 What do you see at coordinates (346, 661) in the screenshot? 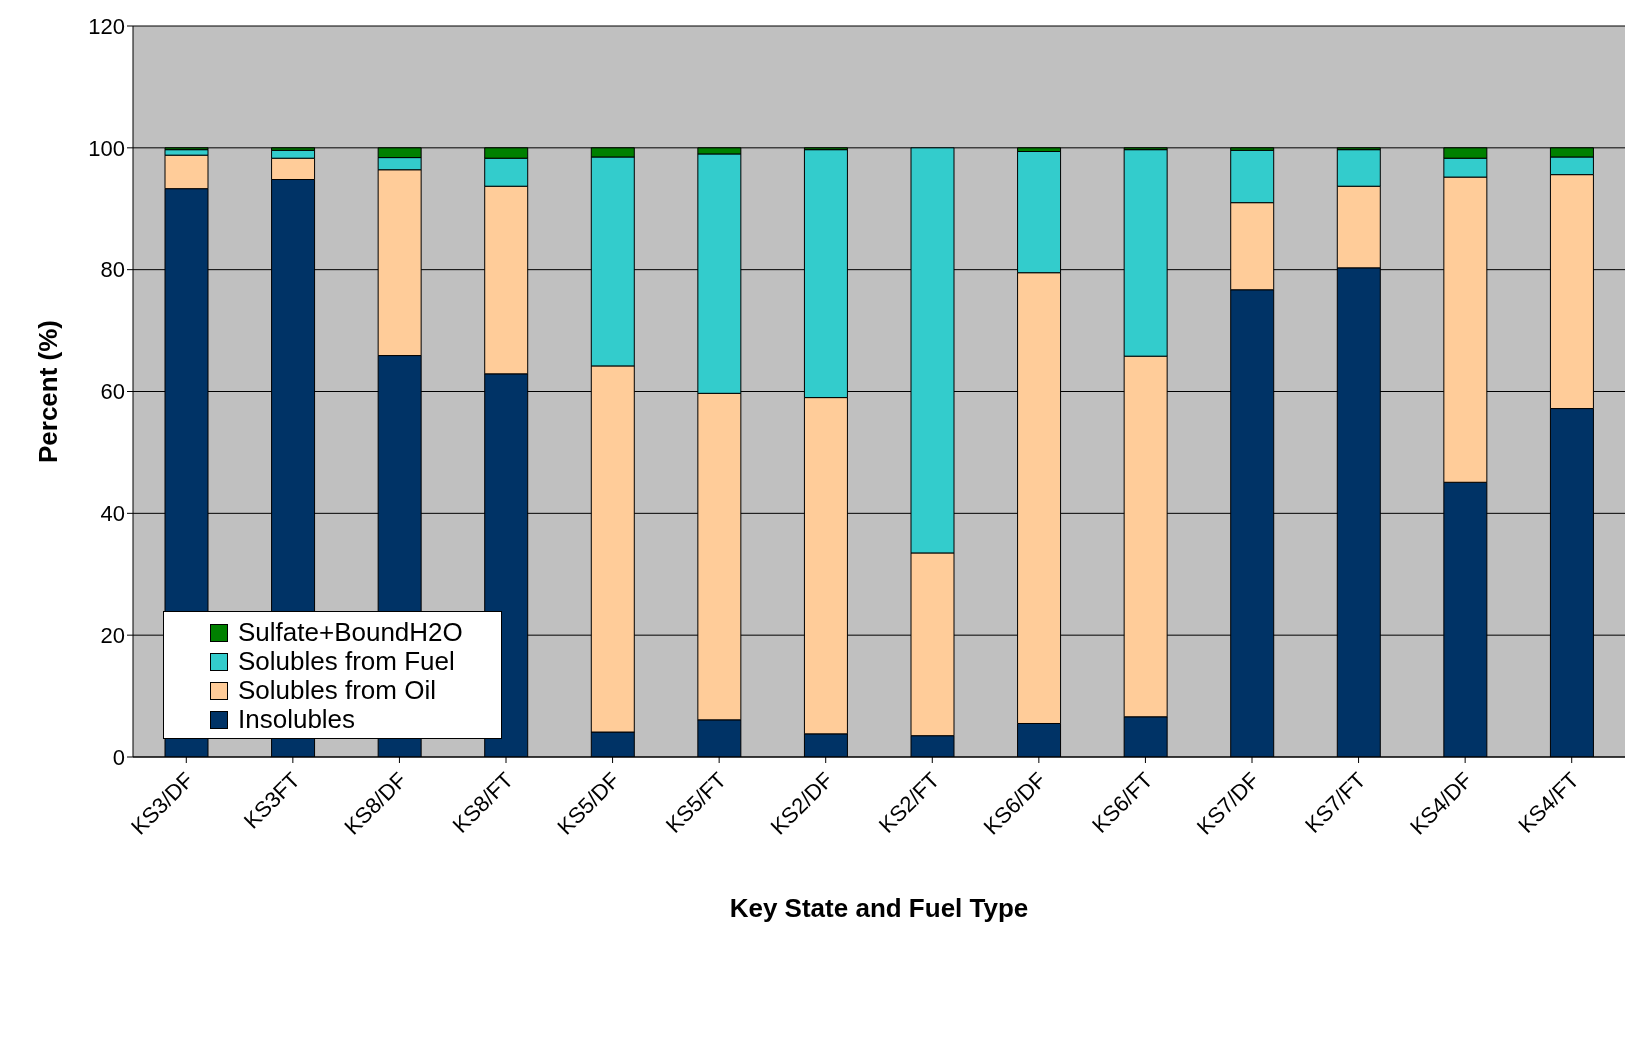
I see `legend-label: Solubles from Fuel` at bounding box center [346, 661].